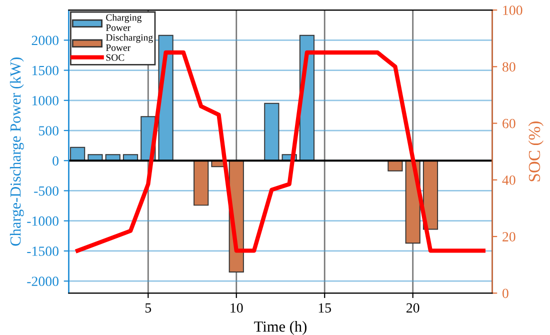  I want to click on y-tick-label: 1500, so click(45, 71).